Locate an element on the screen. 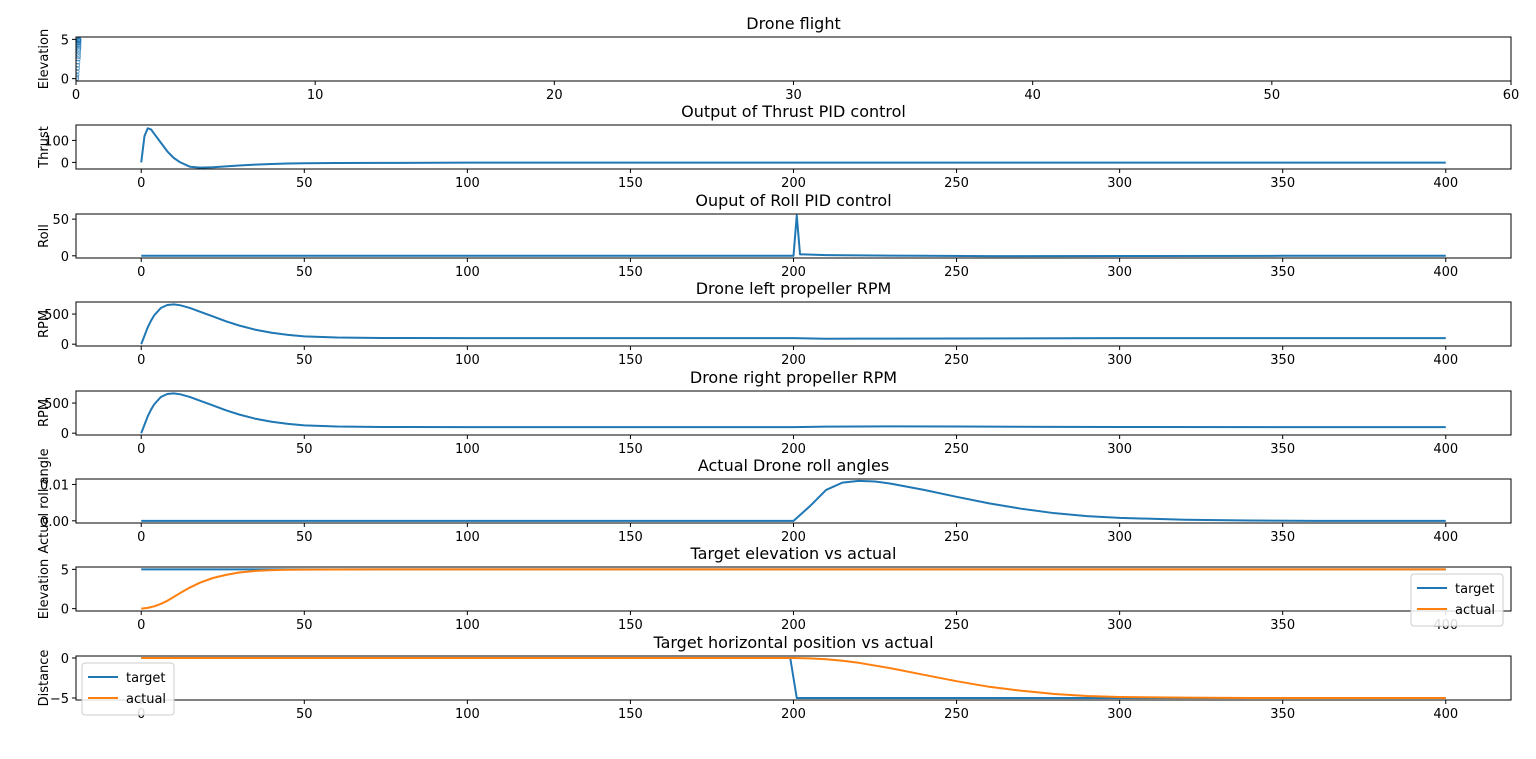  subplot-title: Drone flight is located at coordinates (793, 23).